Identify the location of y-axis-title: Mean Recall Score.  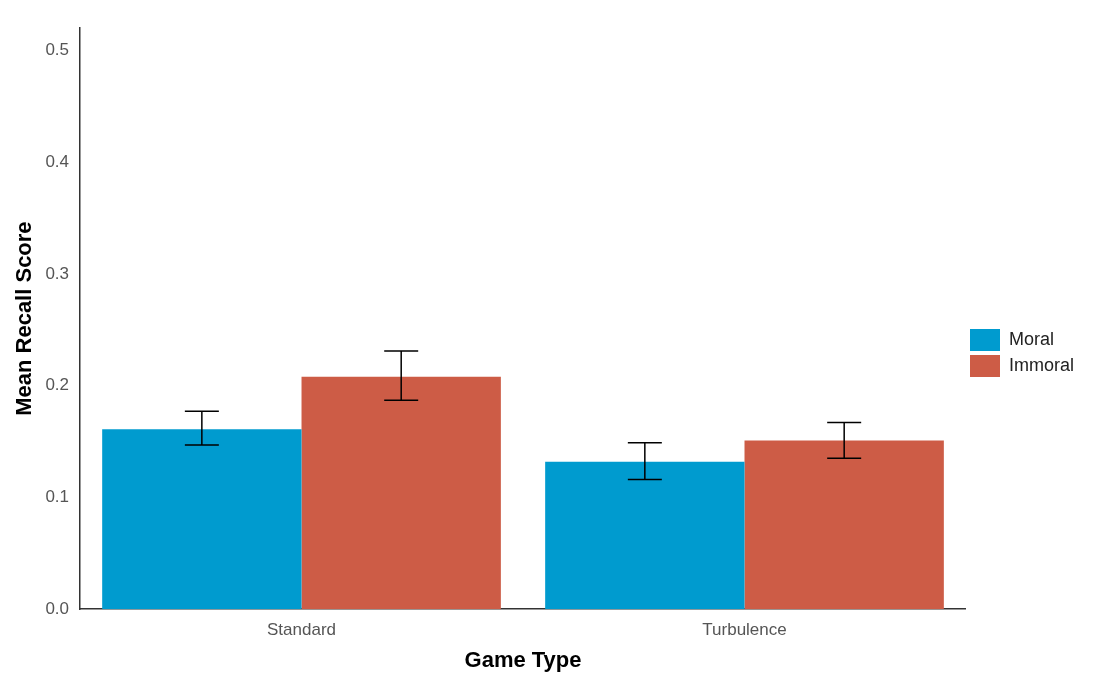
(24, 318).